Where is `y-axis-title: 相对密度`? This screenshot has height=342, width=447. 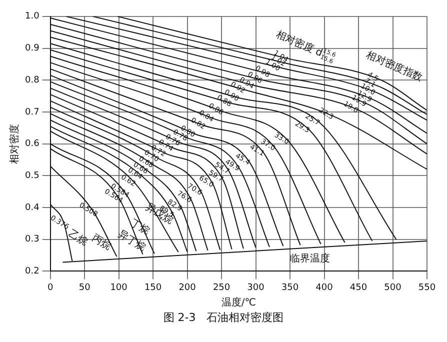
y-axis-title: 相对密度 is located at coordinates (14, 144).